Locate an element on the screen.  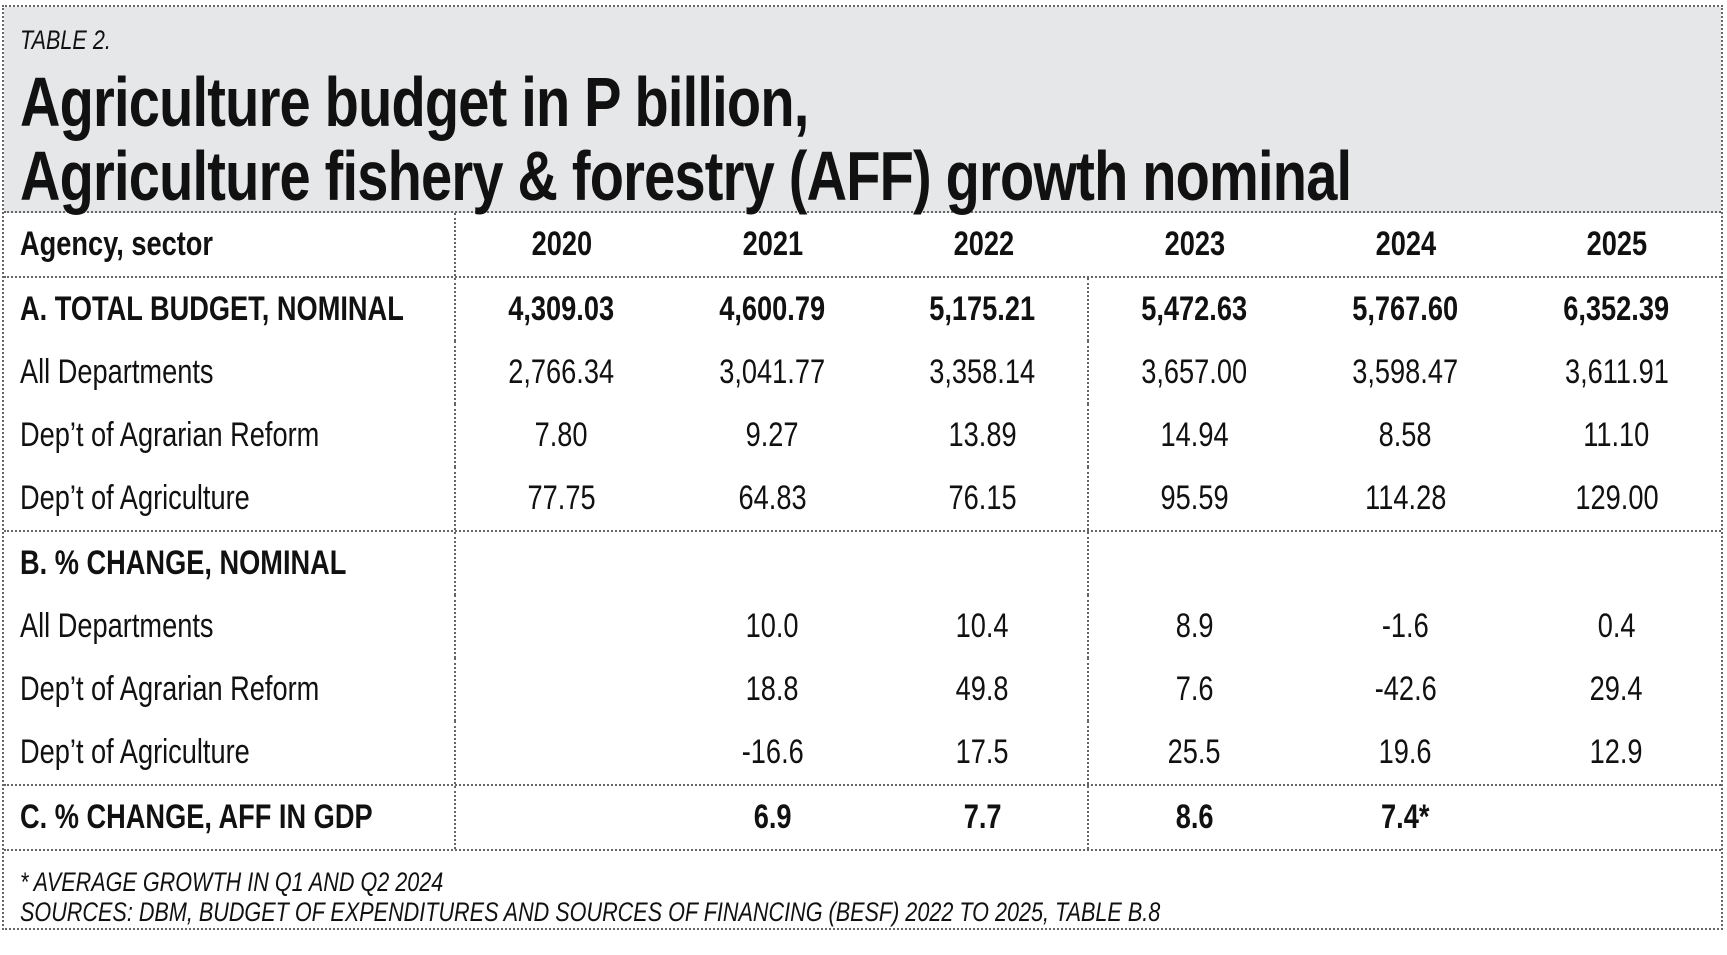
value-cell: 8.58 is located at coordinates (1405, 435).